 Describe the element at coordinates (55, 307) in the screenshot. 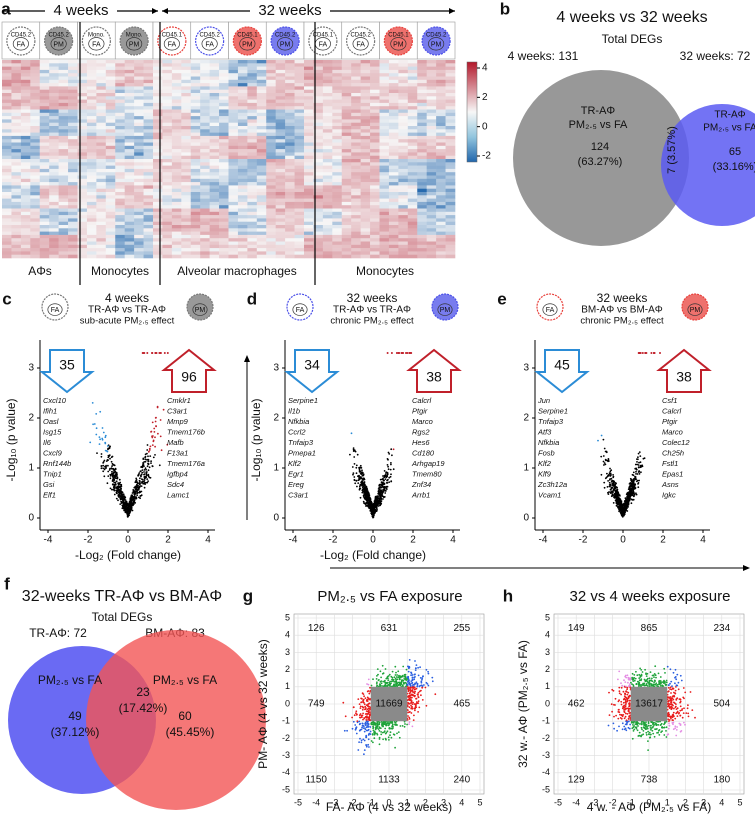

I see `sample-icon: FA` at that location.